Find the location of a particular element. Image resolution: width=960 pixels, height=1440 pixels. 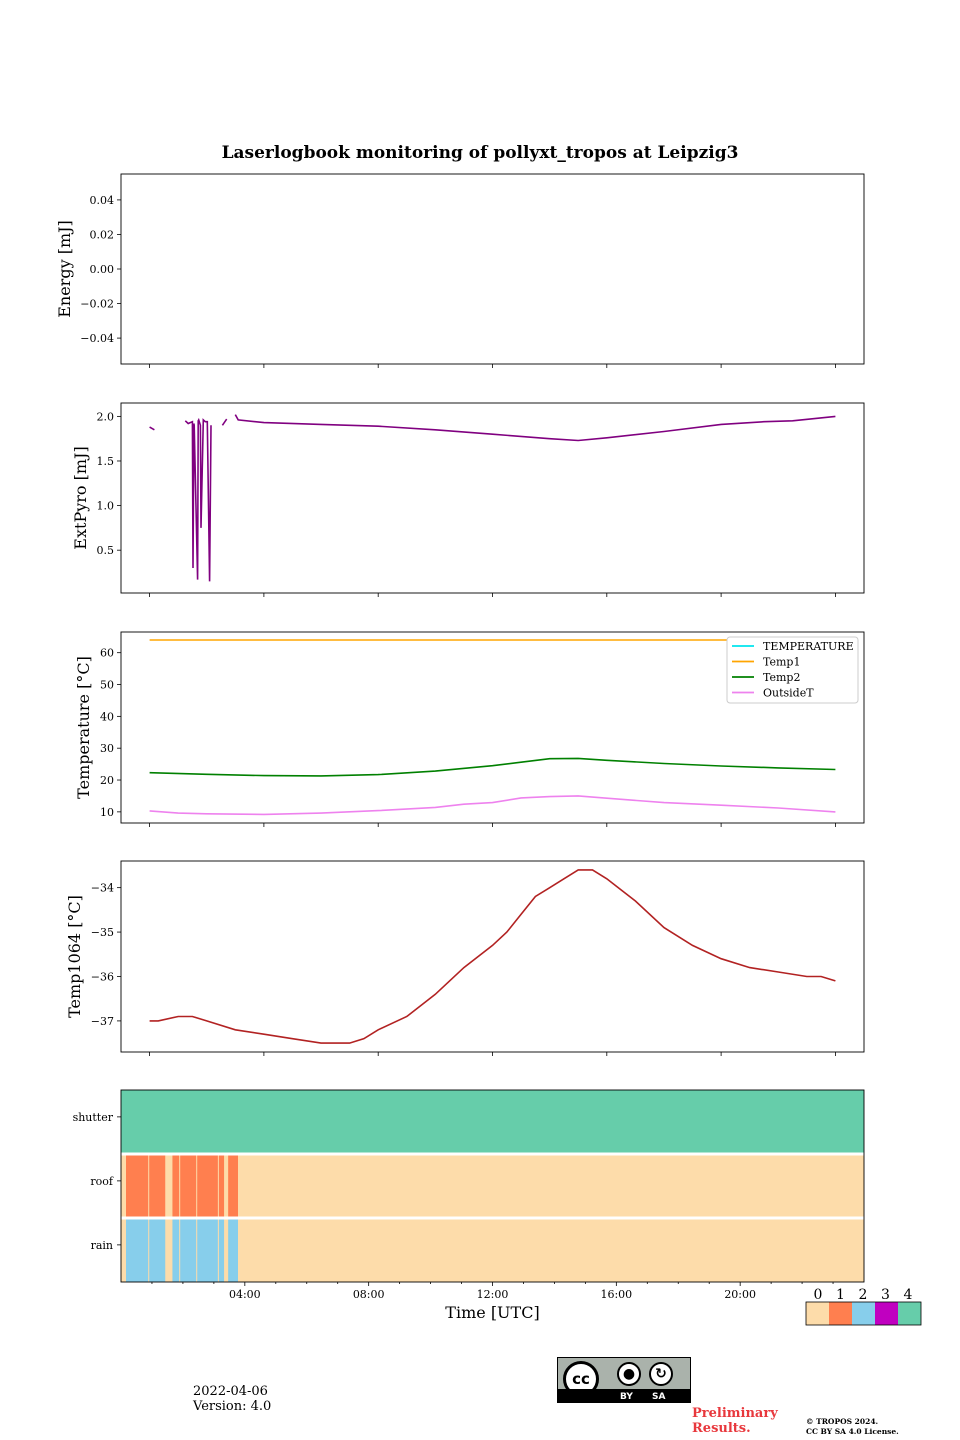

panel-temp1064: −34 −35 −36 −37 Temp1064 [°C] is located at coordinates (465, 958).